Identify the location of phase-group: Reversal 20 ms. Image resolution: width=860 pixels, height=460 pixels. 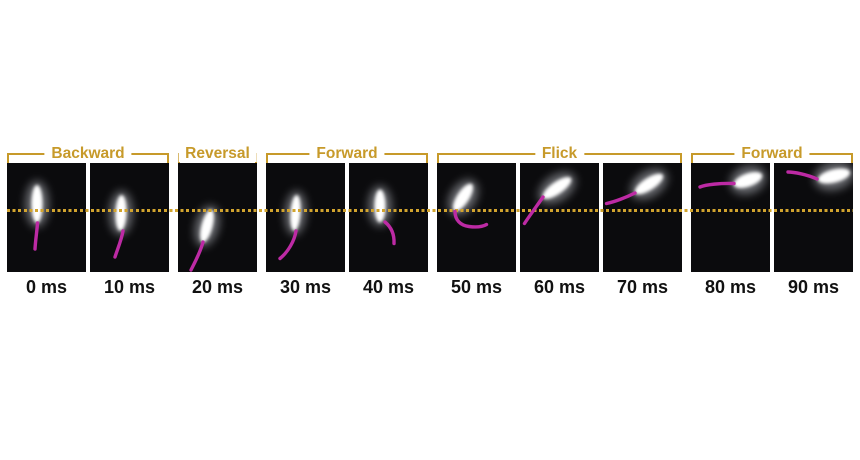
(217, 221).